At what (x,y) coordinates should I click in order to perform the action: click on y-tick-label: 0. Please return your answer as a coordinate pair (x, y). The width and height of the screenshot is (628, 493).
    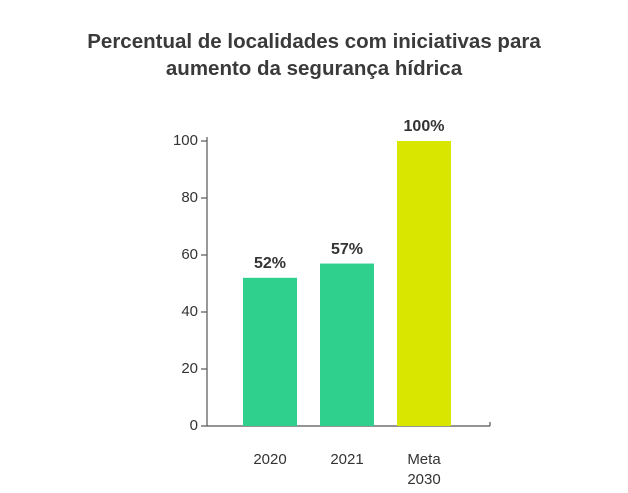
    Looking at the image, I should click on (194, 425).